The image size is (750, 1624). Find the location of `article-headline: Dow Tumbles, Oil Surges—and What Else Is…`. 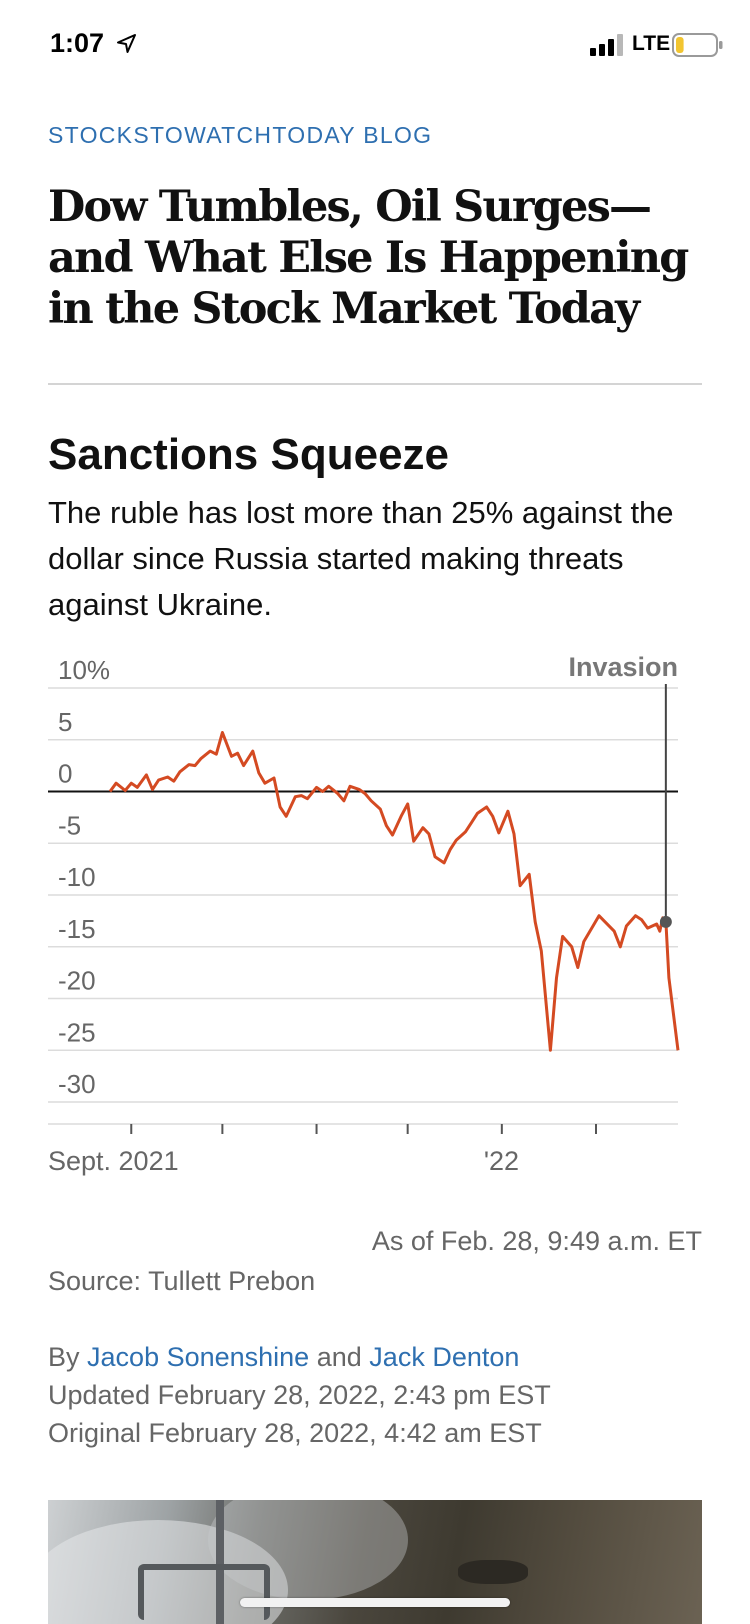

article-headline: Dow Tumbles, Oil Surges—and What Else Is… is located at coordinates (368, 258).